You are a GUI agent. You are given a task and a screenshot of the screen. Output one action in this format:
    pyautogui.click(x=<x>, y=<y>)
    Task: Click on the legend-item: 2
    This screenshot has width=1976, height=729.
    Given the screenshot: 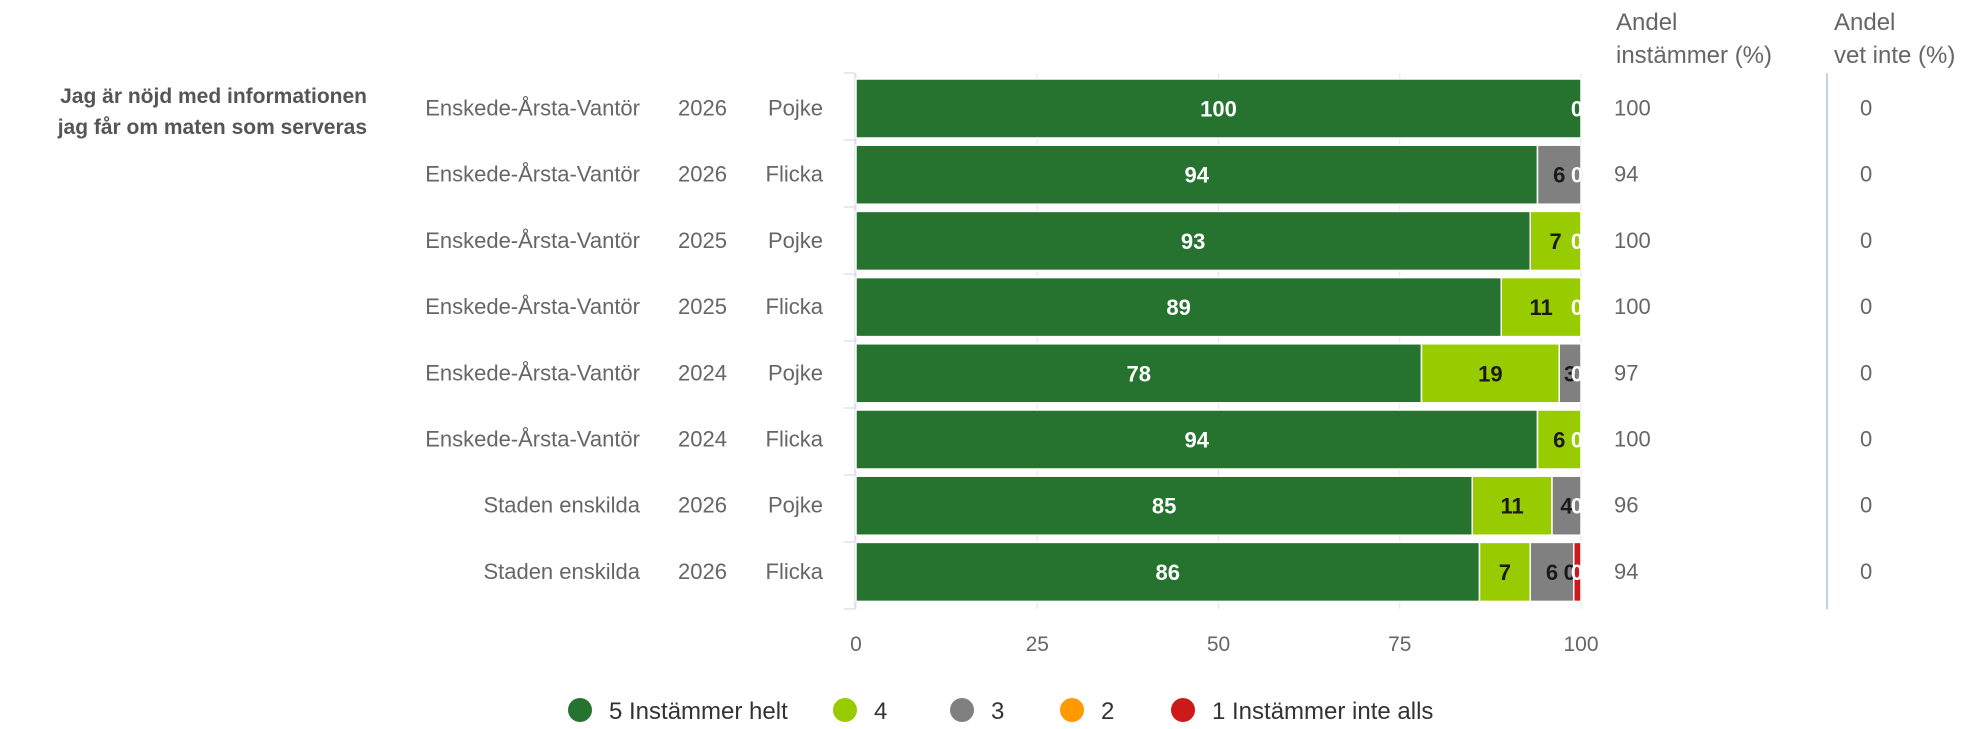 What is the action you would take?
    pyautogui.click(x=1087, y=711)
    